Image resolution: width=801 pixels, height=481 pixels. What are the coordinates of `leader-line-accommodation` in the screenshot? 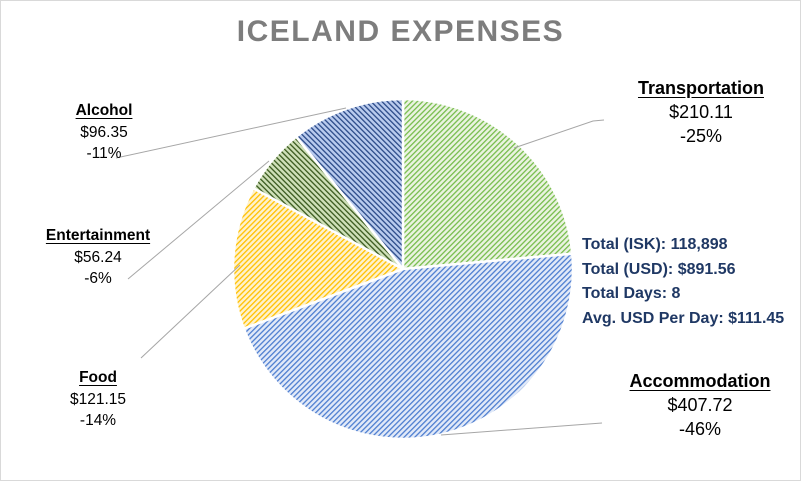 It's located at (521, 429).